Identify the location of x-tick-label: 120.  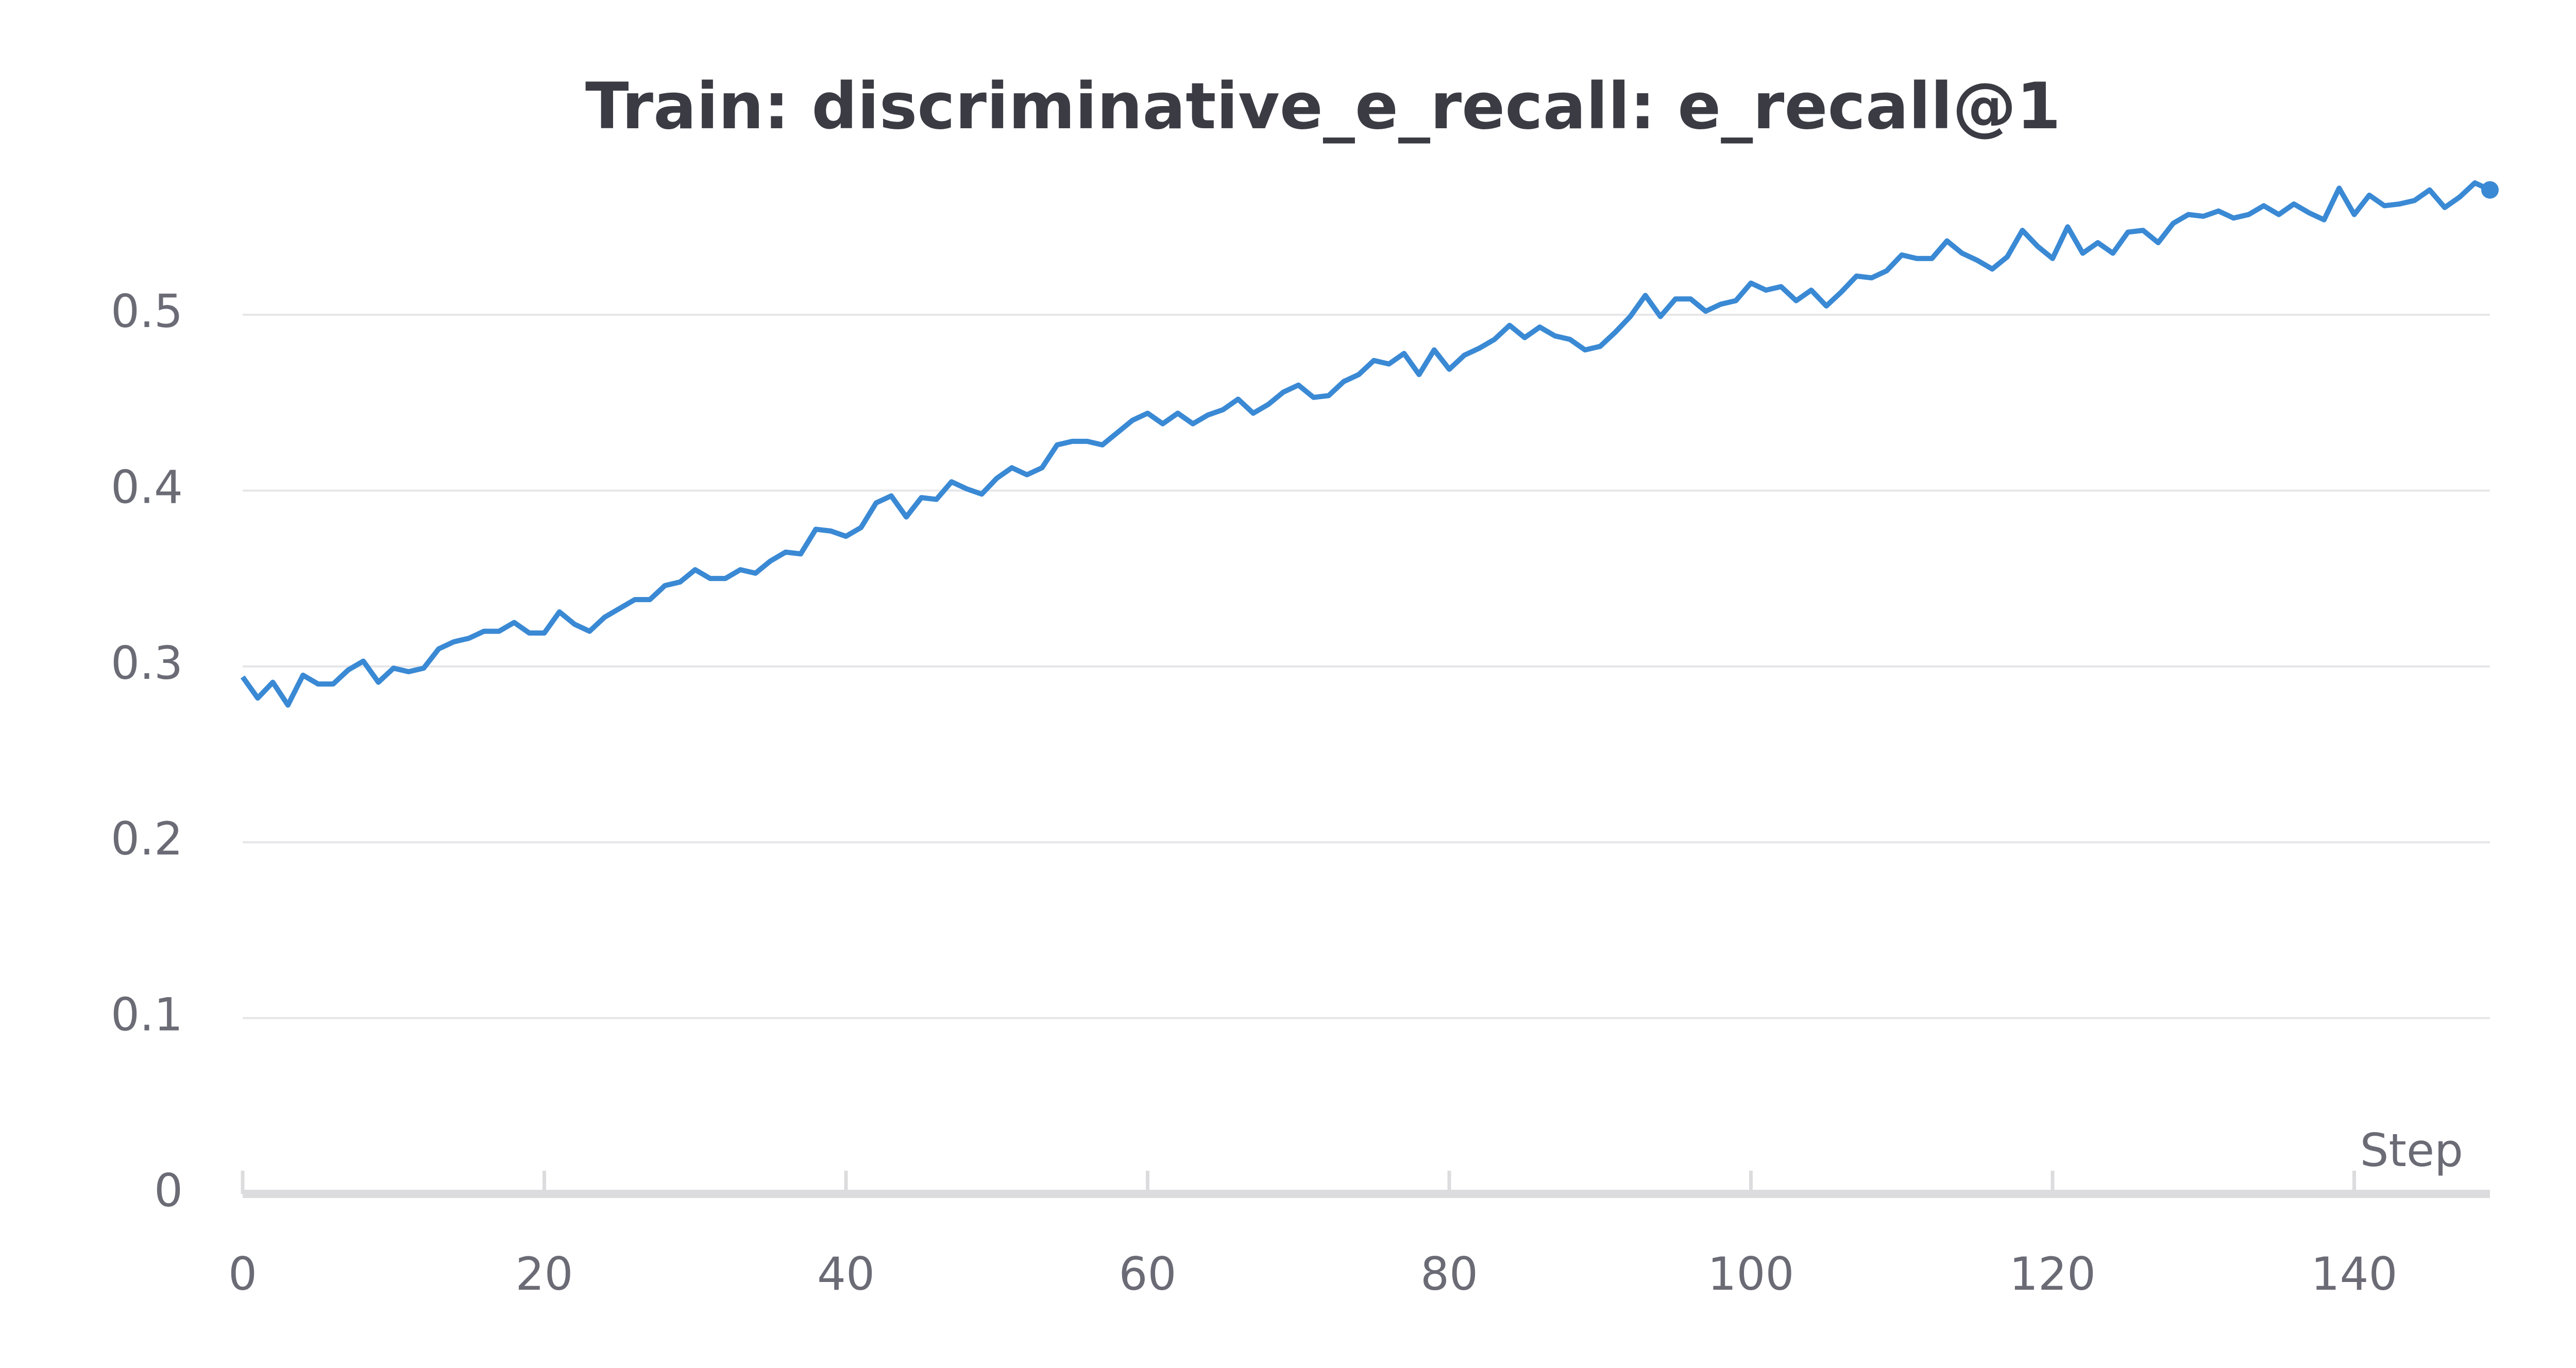
(2052, 1274).